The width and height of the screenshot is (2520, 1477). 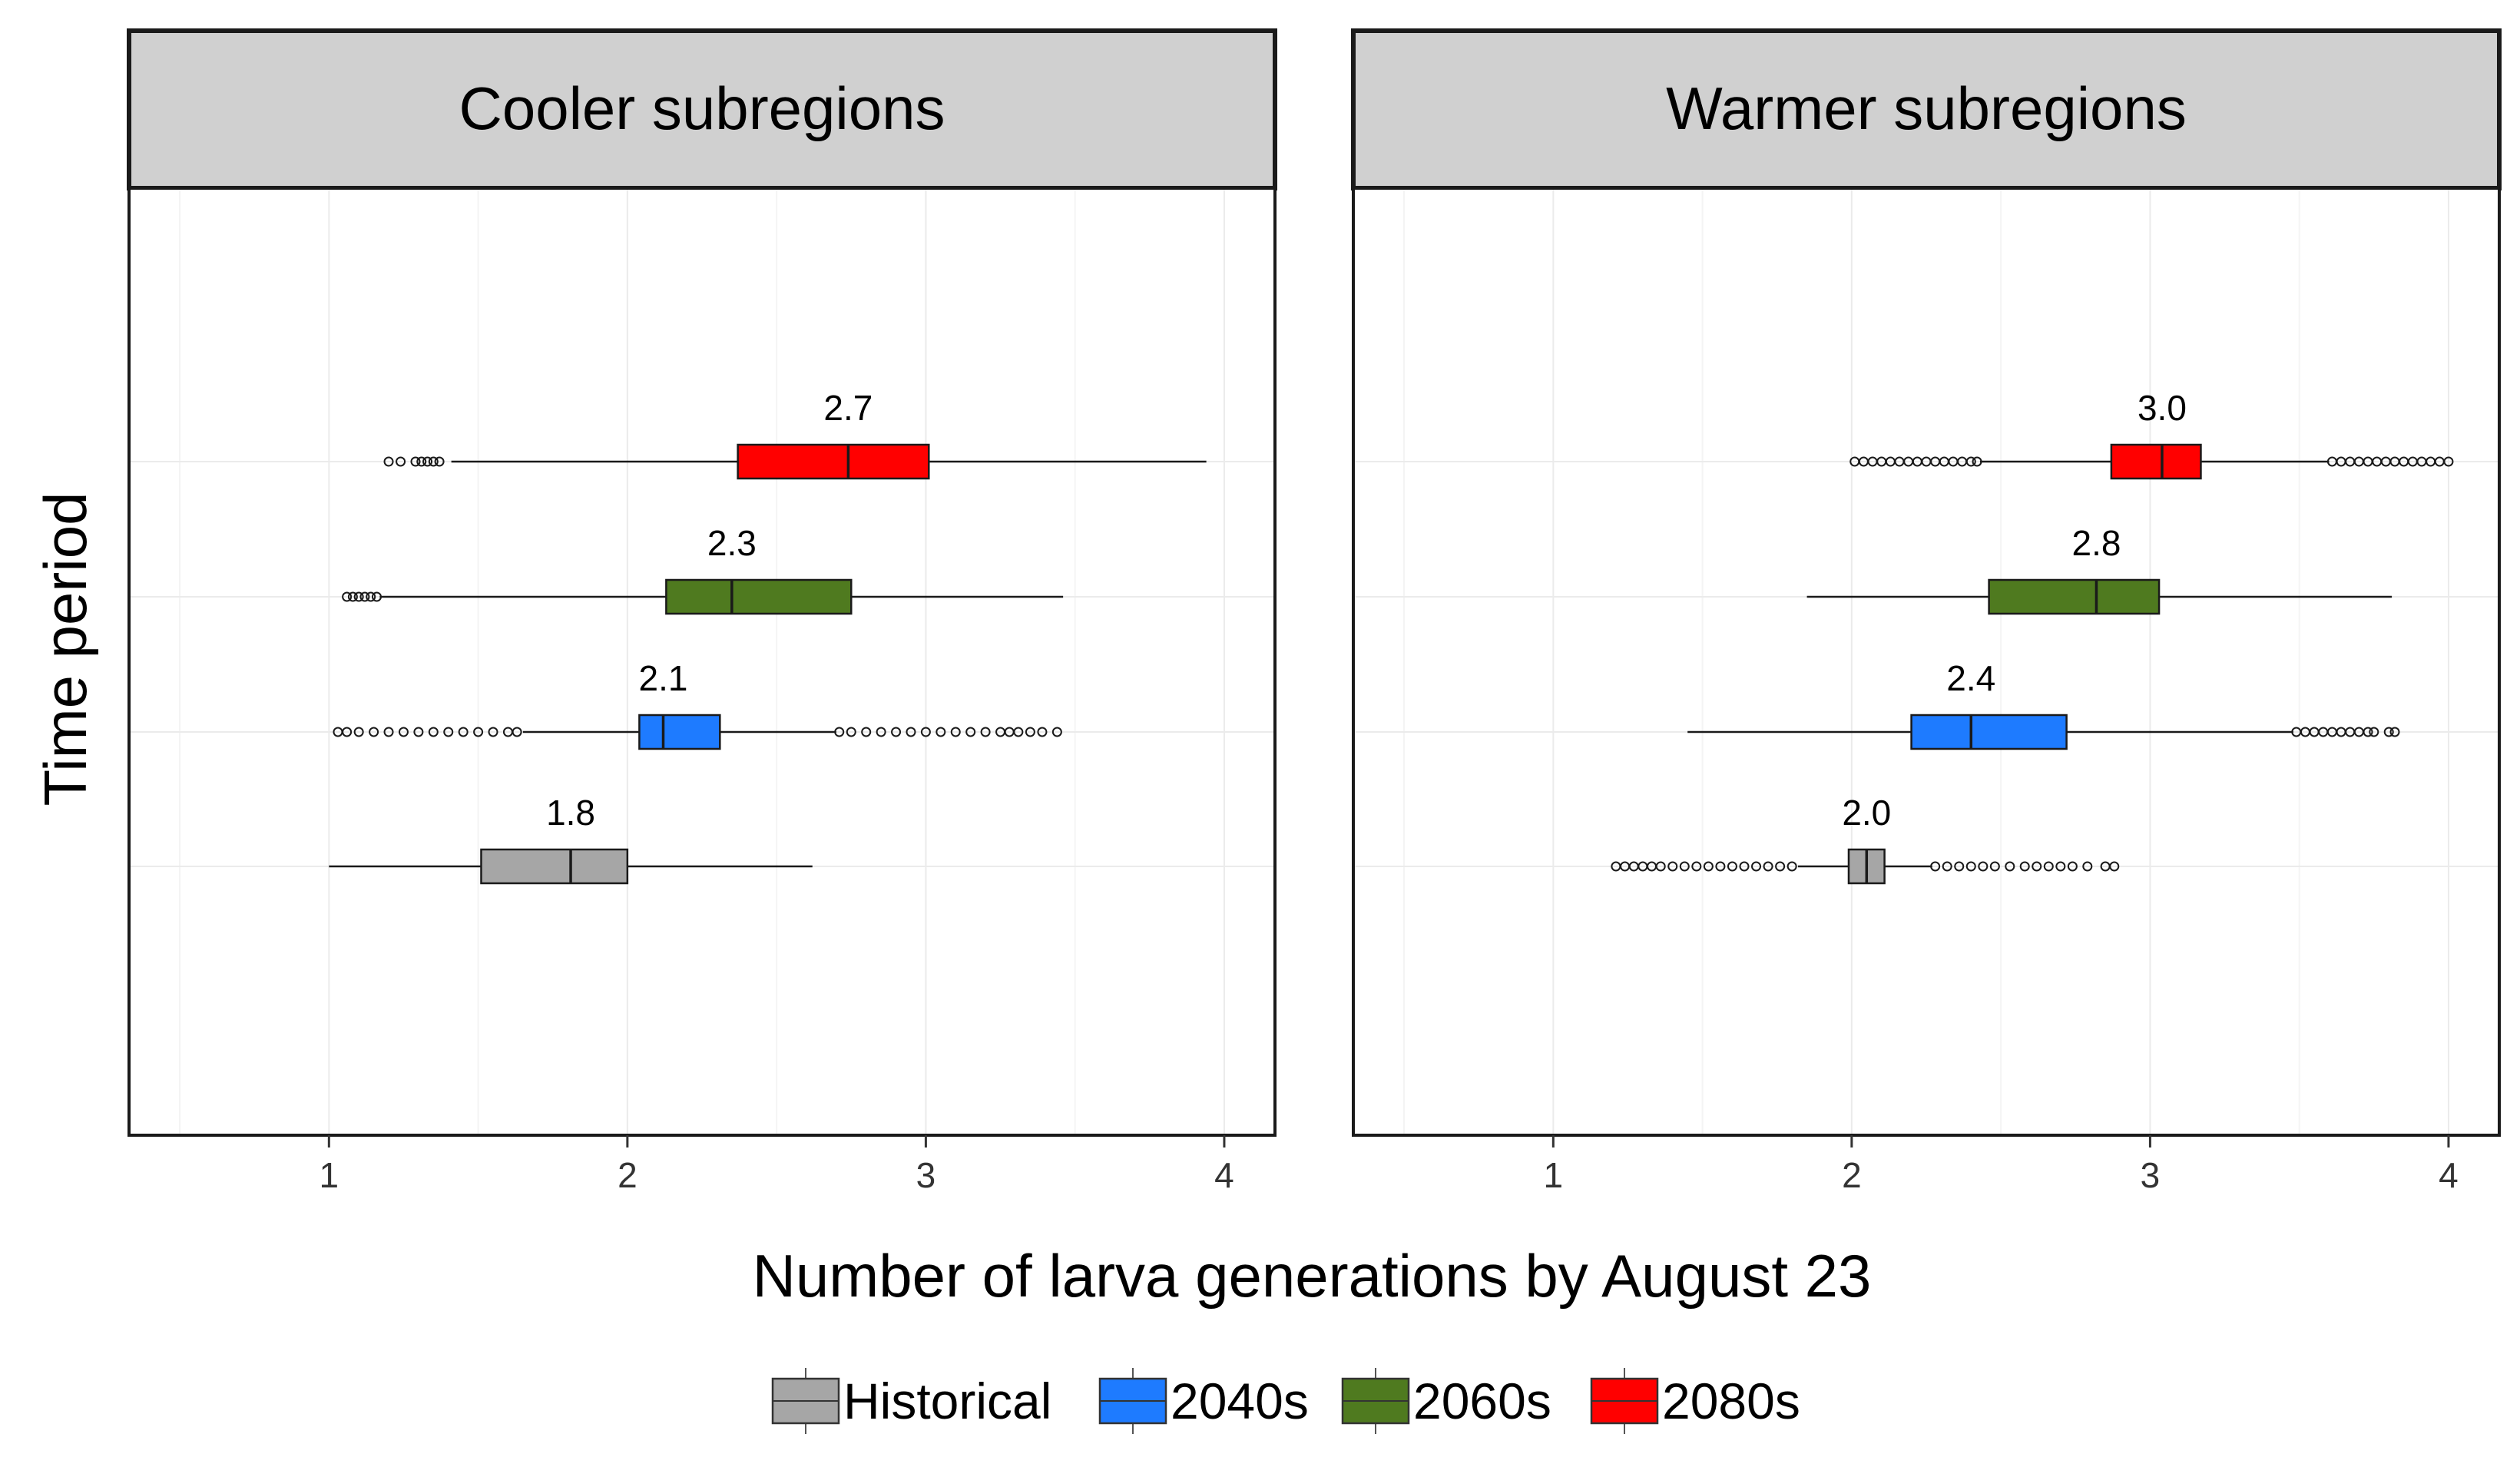 I want to click on median-label: 2.4, so click(x=1971, y=678).